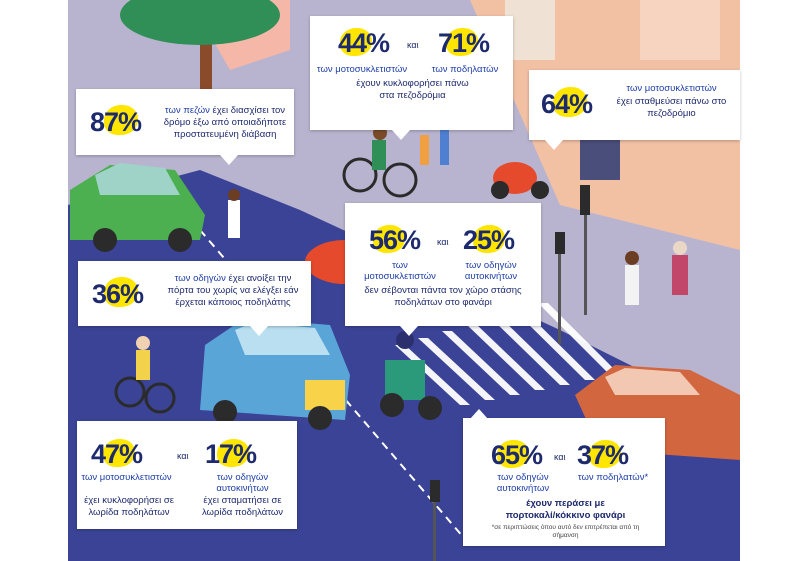  What do you see at coordinates (145, 375) in the screenshot?
I see `cyclist-bike-lane` at bounding box center [145, 375].